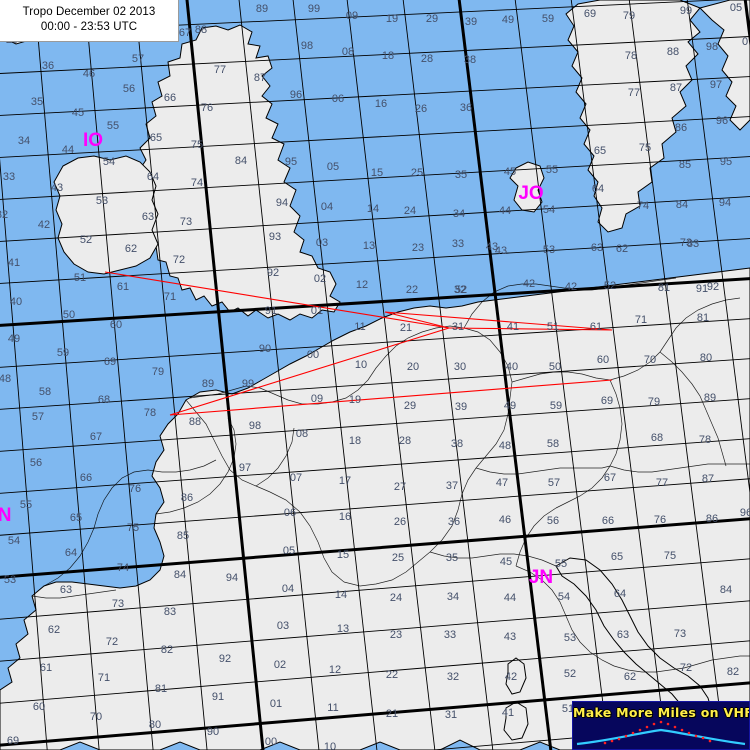  Describe the element at coordinates (289, 551) in the screenshot. I see `grid-square-label: 05` at that location.